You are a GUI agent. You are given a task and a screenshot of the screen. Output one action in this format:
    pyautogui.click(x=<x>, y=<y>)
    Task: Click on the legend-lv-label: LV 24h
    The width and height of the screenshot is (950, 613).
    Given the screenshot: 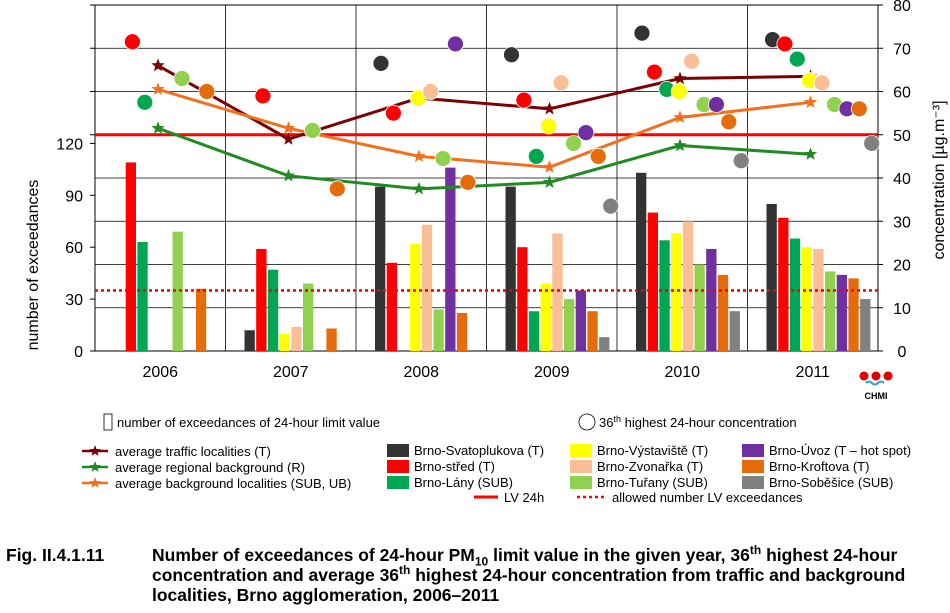 What is the action you would take?
    pyautogui.click(x=524, y=497)
    